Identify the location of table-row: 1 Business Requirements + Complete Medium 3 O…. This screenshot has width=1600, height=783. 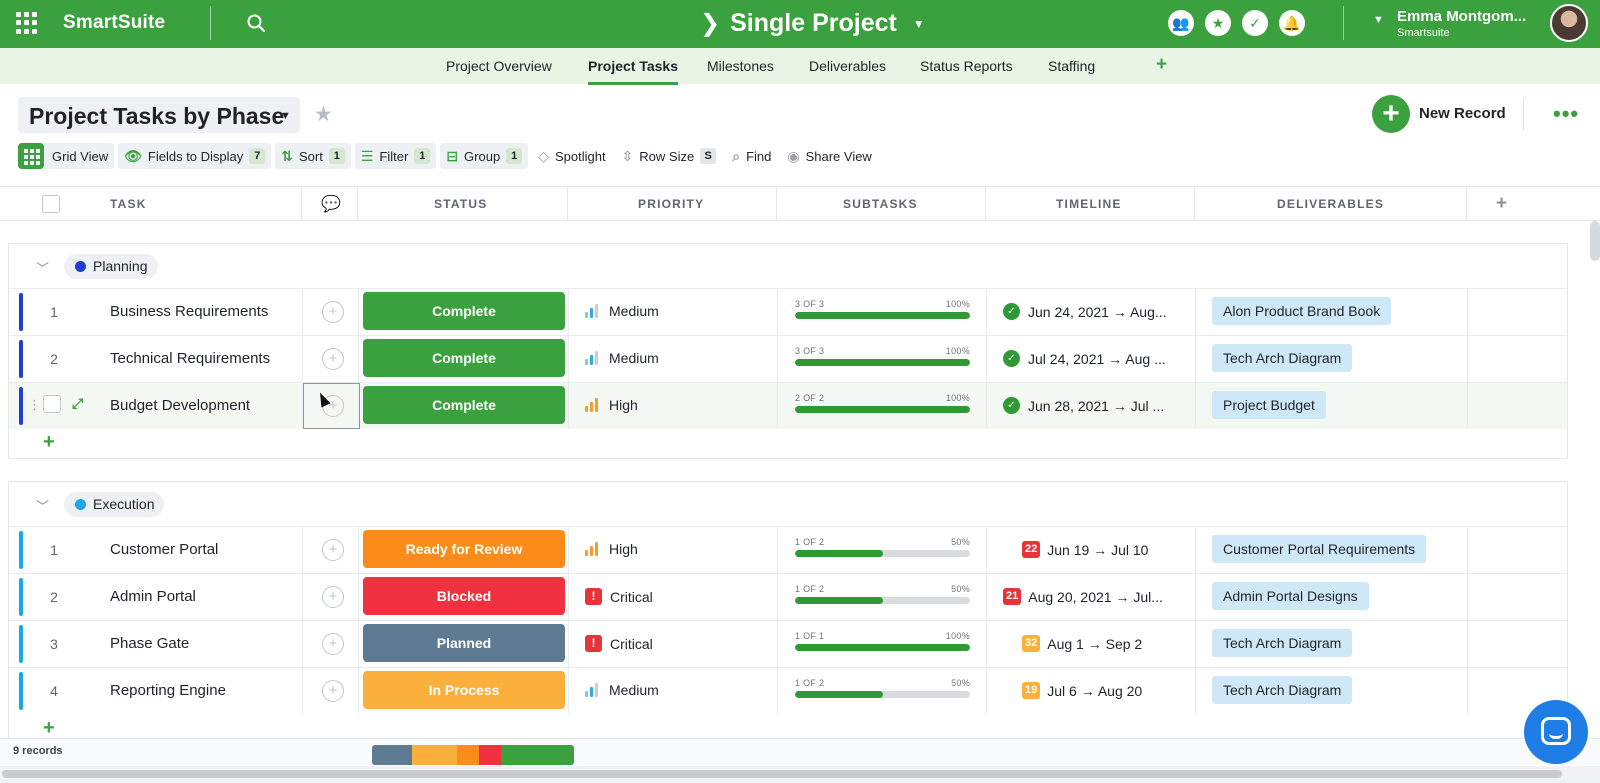
(788, 311).